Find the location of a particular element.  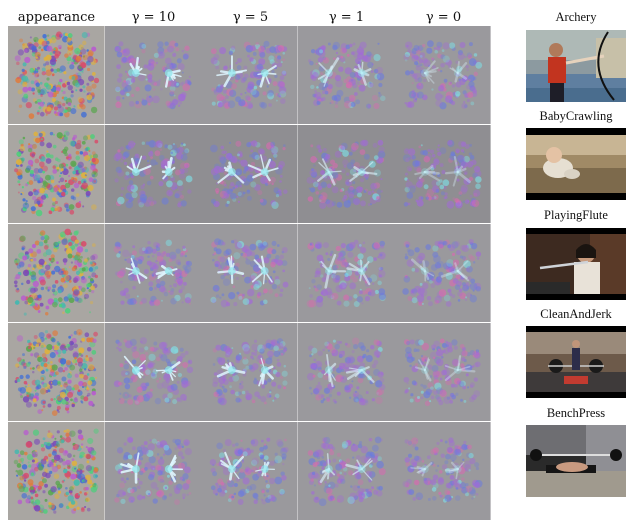

class-label-archery: Archery is located at coordinates (574, 17).